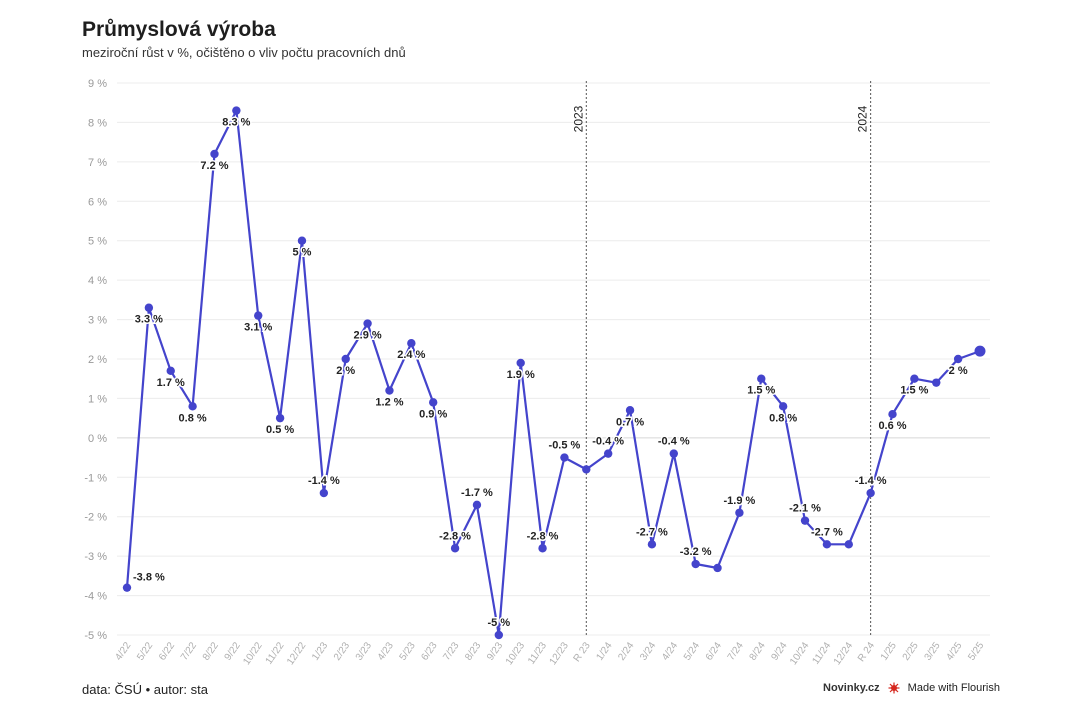 This screenshot has width=1080, height=720. Describe the element at coordinates (386, 651) in the screenshot. I see `x-tick-label: 4/23` at that location.